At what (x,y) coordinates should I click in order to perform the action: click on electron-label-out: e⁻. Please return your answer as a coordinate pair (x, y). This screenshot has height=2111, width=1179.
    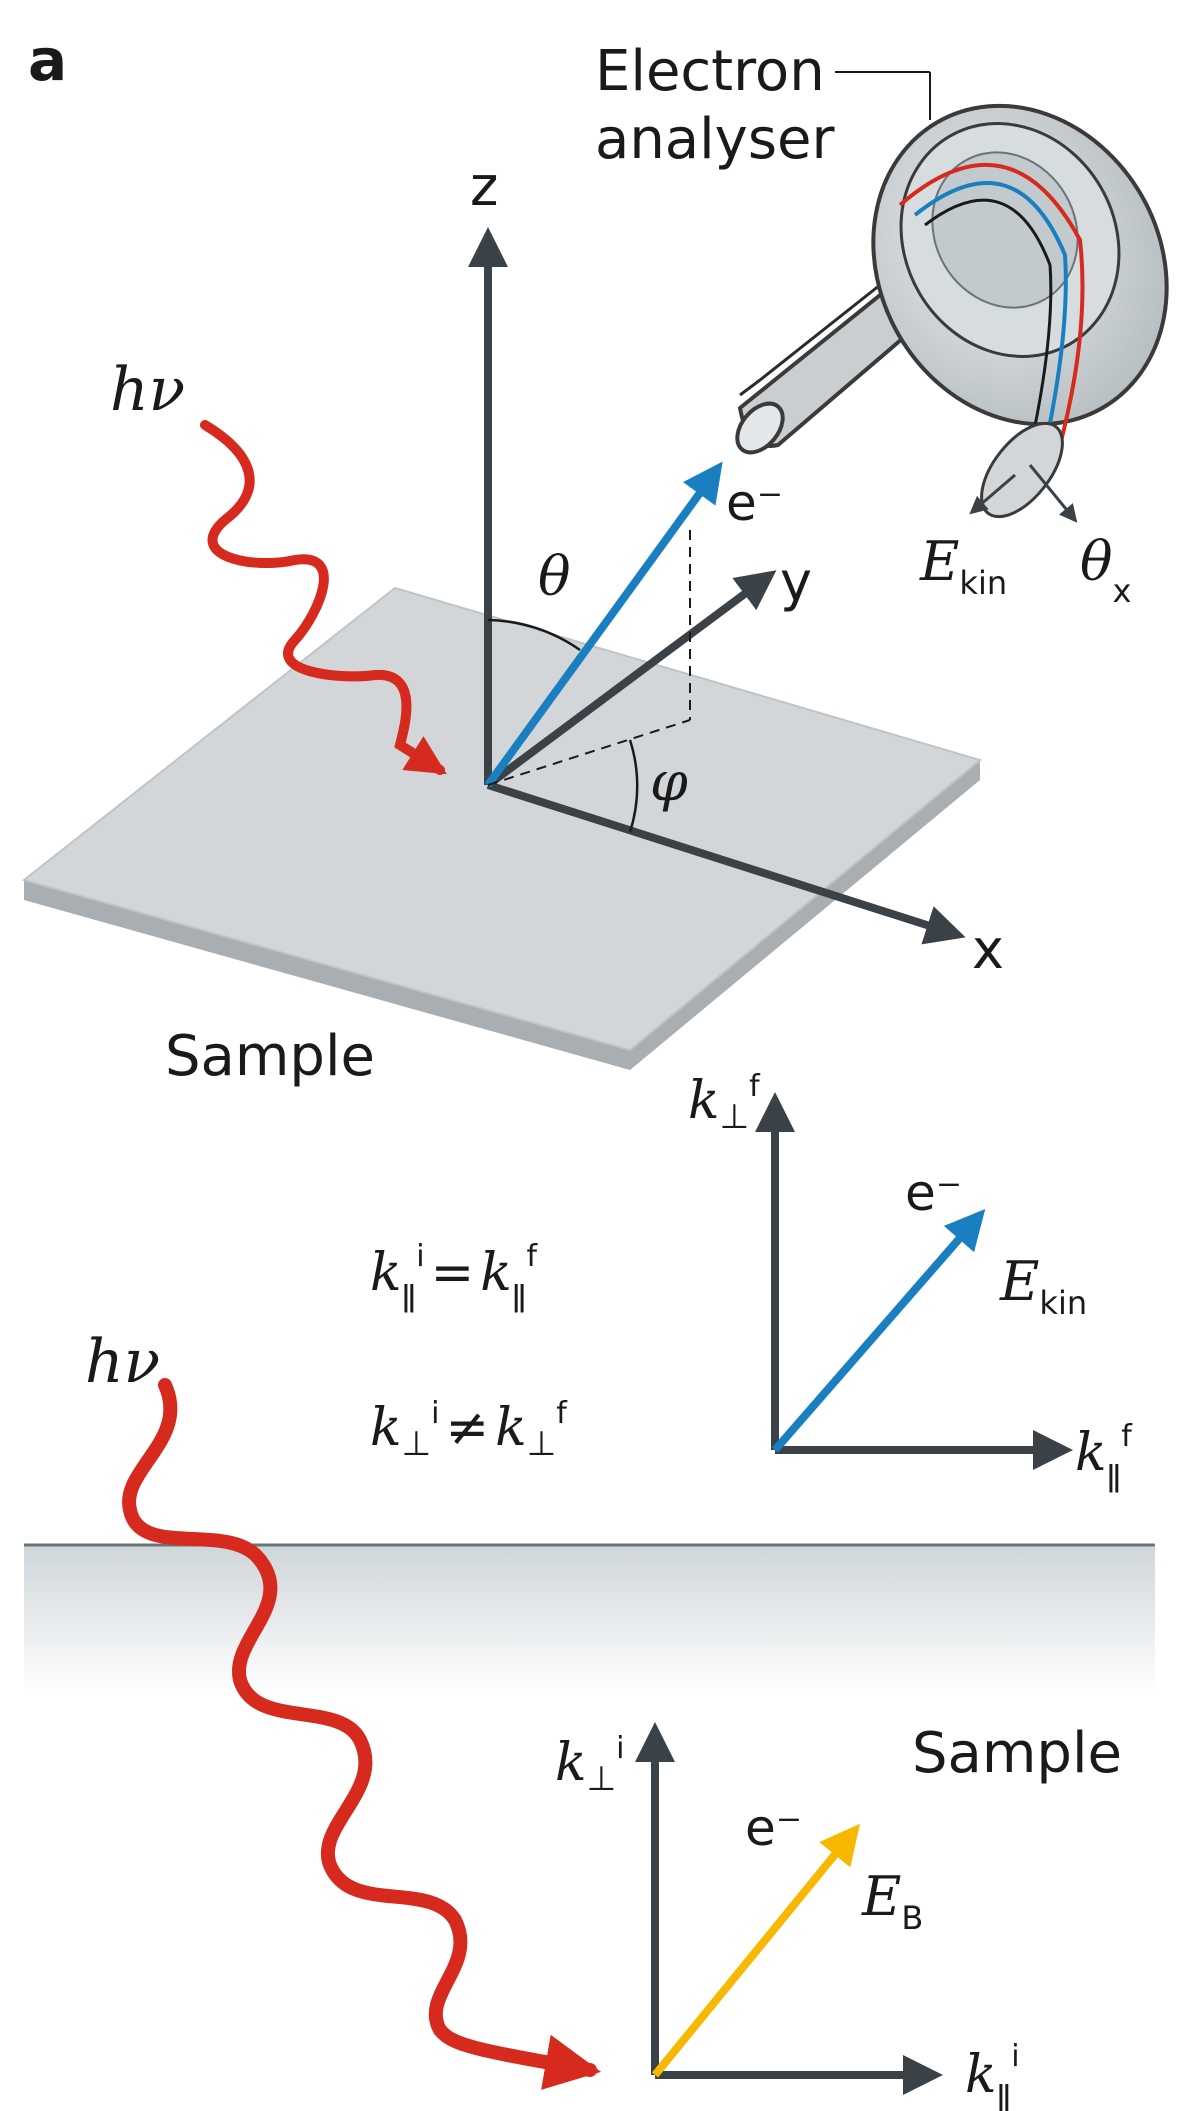
    Looking at the image, I should click on (933, 1193).